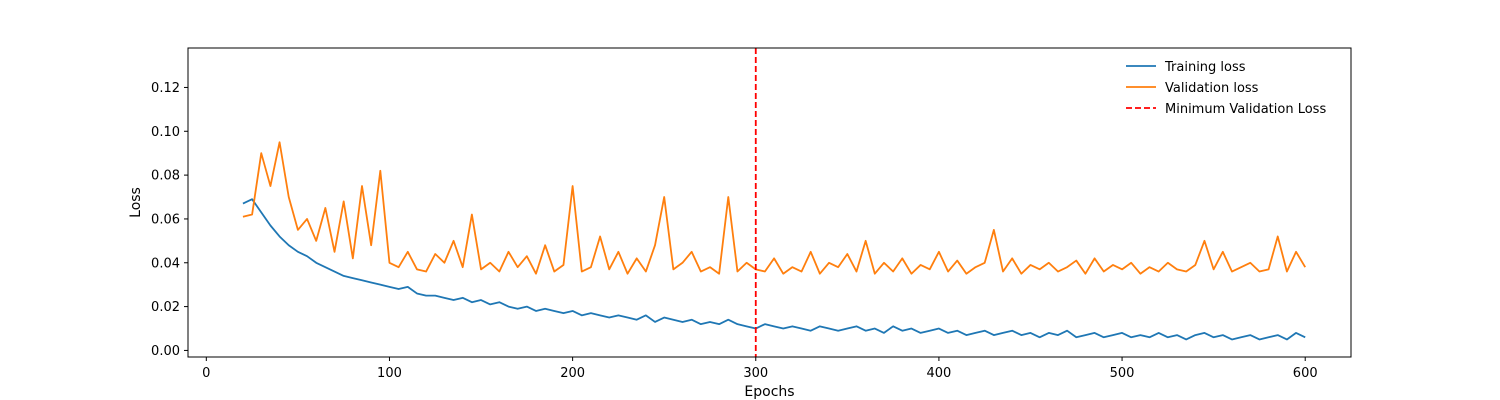 This screenshot has height=400, width=1500. I want to click on x-axis-label: Epochs, so click(769, 392).